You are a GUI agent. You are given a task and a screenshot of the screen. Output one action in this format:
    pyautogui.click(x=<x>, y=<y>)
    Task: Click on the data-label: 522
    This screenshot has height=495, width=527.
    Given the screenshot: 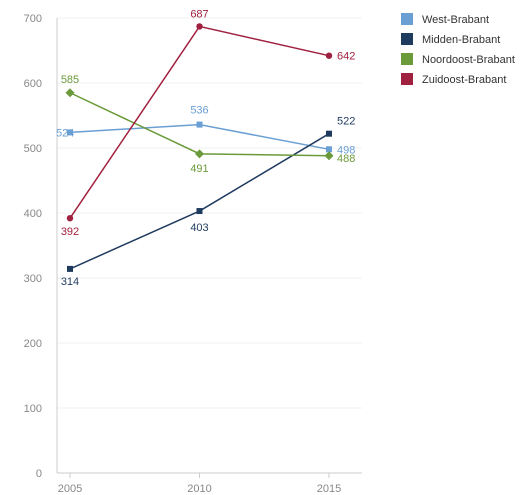 What is the action you would take?
    pyautogui.click(x=346, y=122)
    